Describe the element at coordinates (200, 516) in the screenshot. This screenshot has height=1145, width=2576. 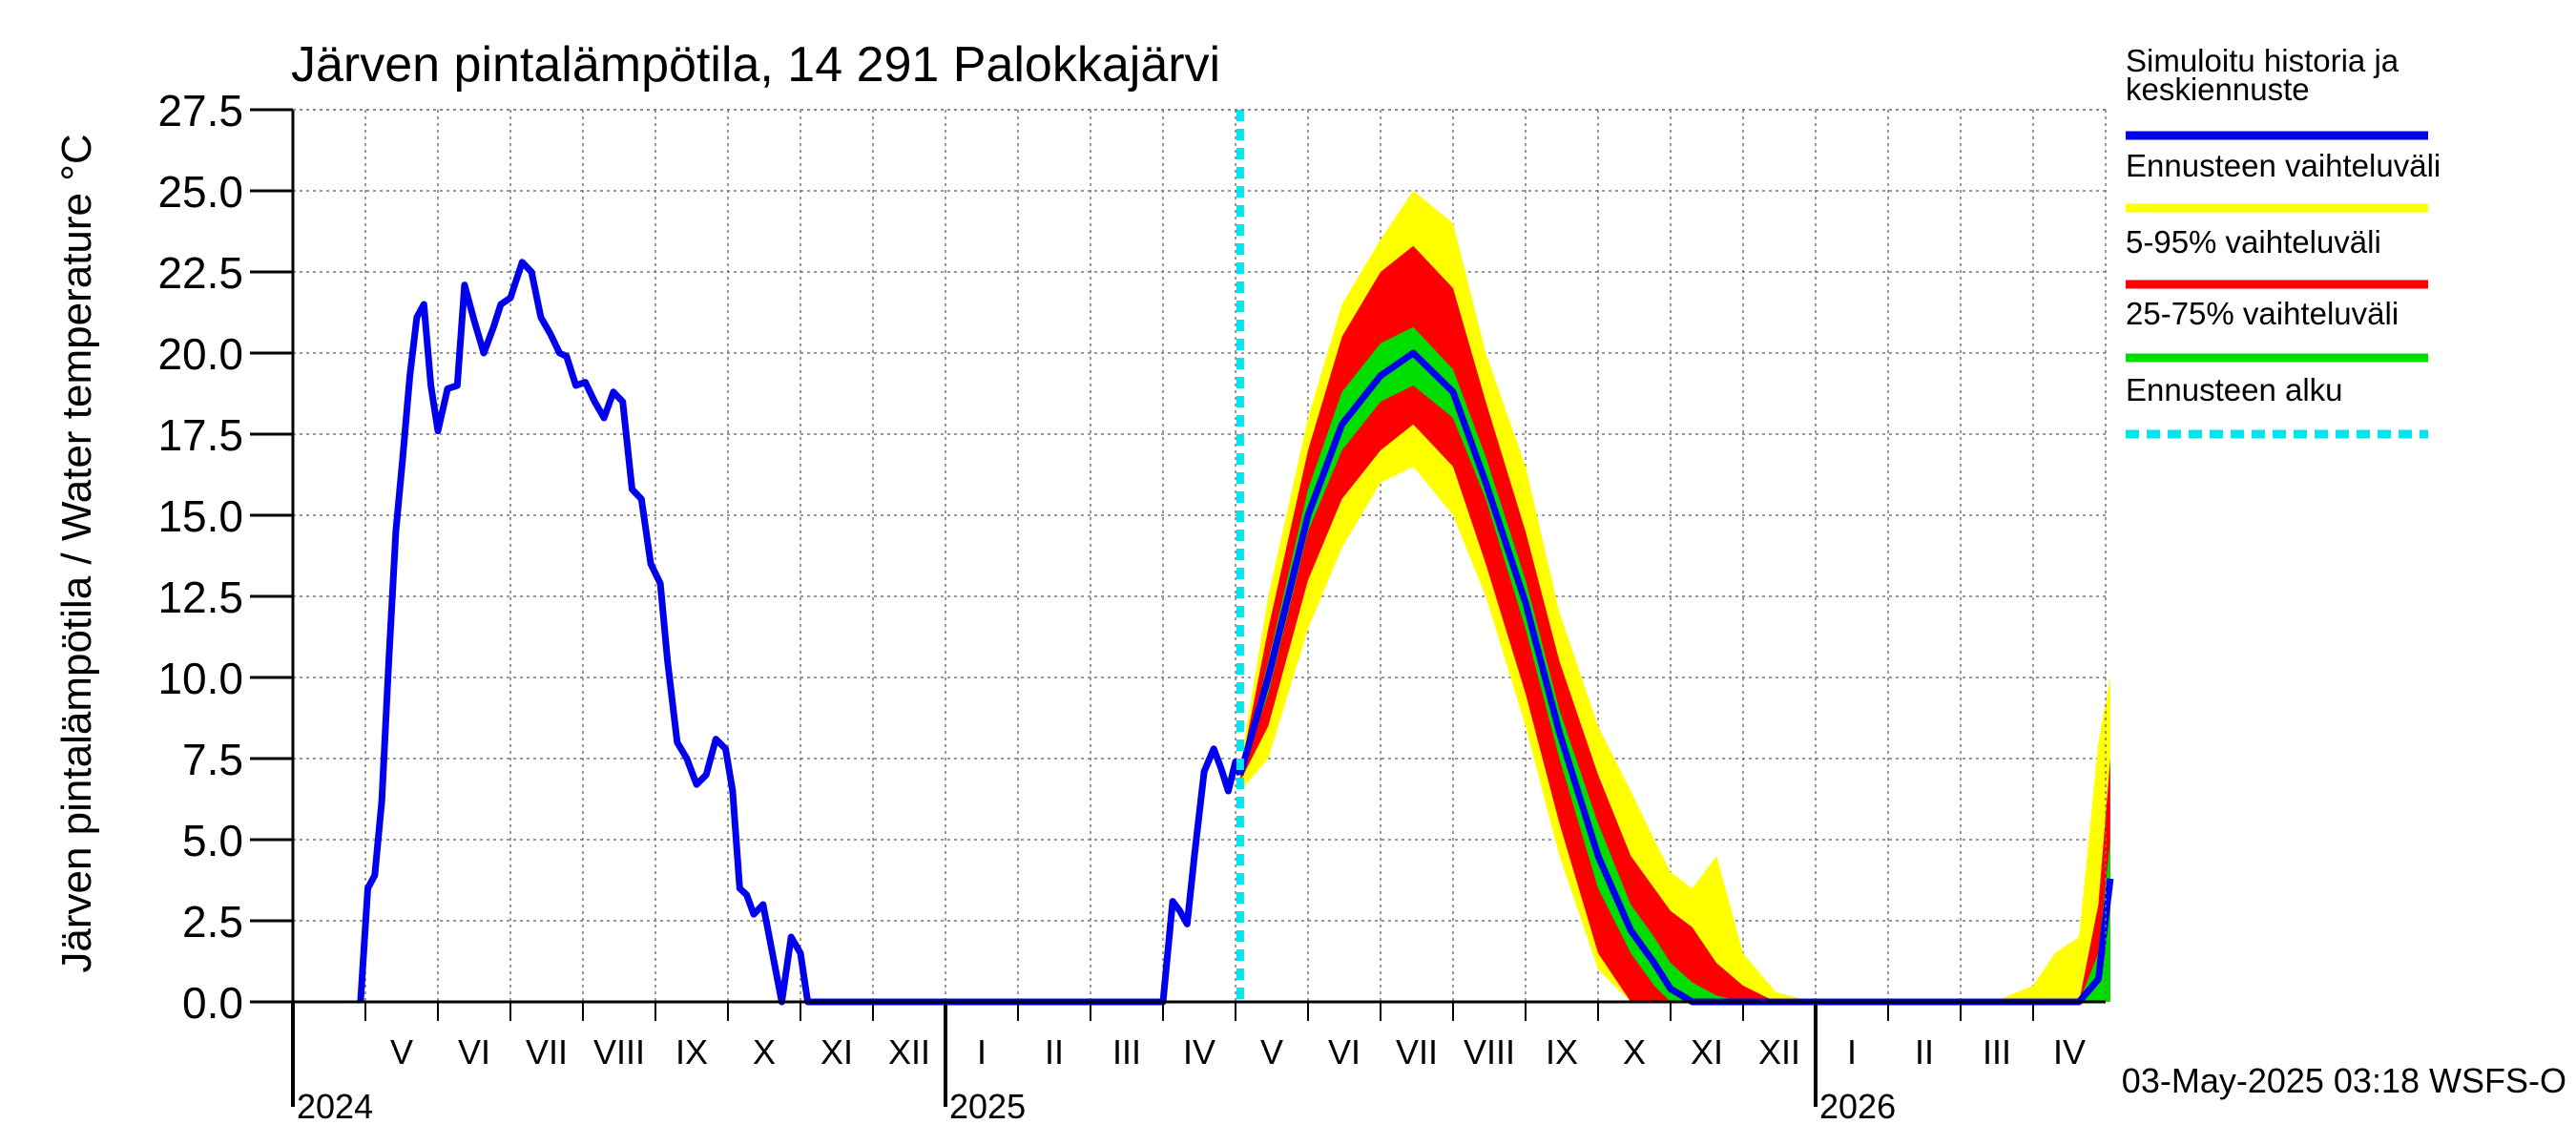
I see `y-tick-label: 15.0` at that location.